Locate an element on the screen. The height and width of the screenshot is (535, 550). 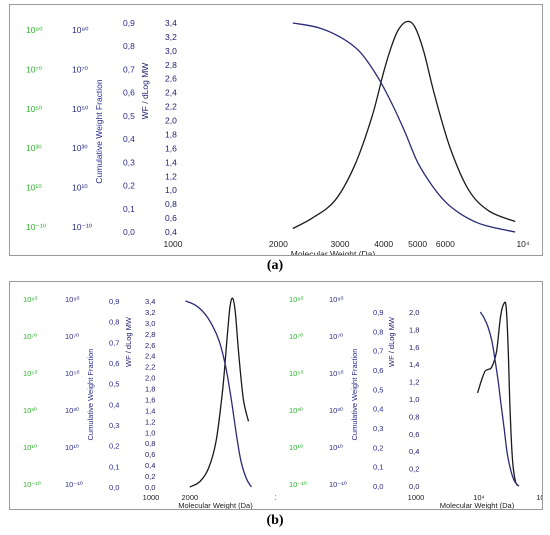
x-axis-tick-label: 10⁵ is located at coordinates (539, 497).